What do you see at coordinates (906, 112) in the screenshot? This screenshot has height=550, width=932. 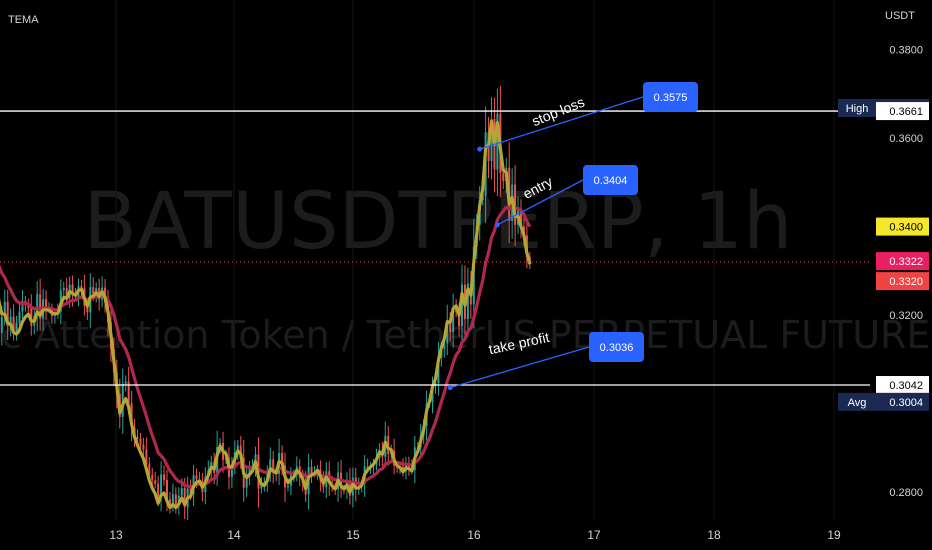 I see `level-value: 0.3661` at bounding box center [906, 112].